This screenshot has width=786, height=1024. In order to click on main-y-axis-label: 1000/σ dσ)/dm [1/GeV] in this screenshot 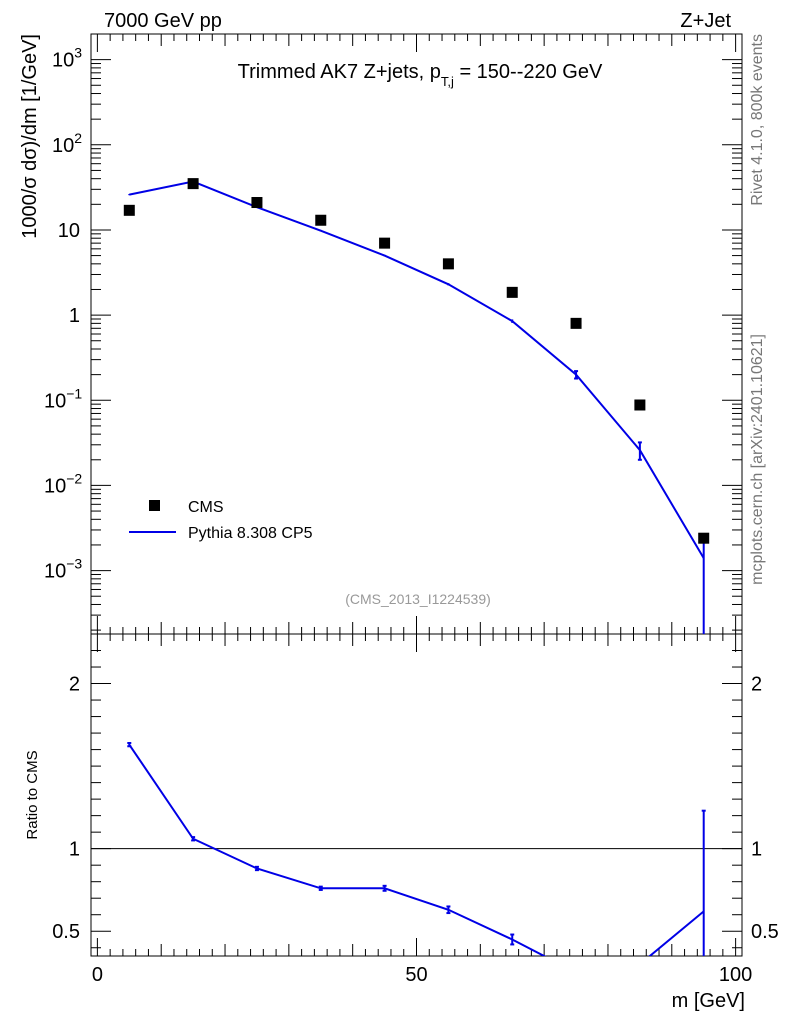, I will do `click(30, 136)`.